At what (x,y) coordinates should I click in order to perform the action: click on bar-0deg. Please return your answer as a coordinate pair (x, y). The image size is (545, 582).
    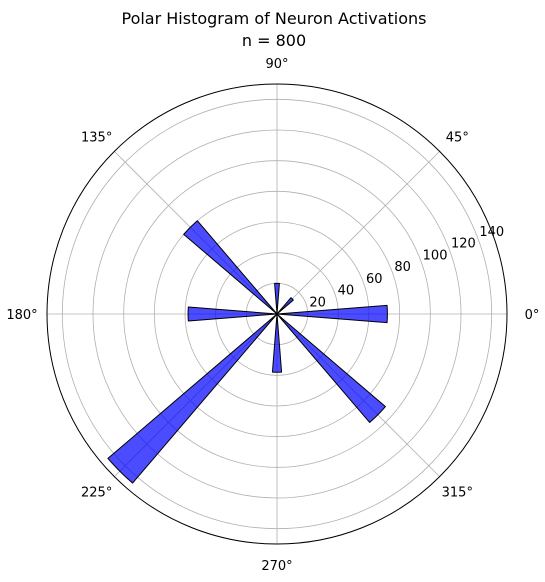
    Looking at the image, I should click on (332, 314).